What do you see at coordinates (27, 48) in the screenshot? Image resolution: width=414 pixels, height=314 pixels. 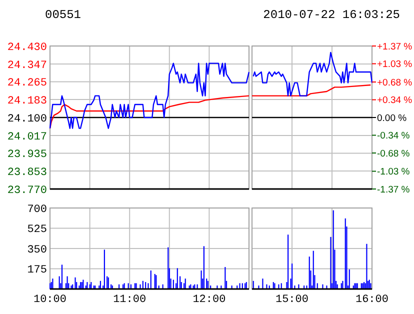 I see `y-tick-label: 24.430` at bounding box center [27, 48].